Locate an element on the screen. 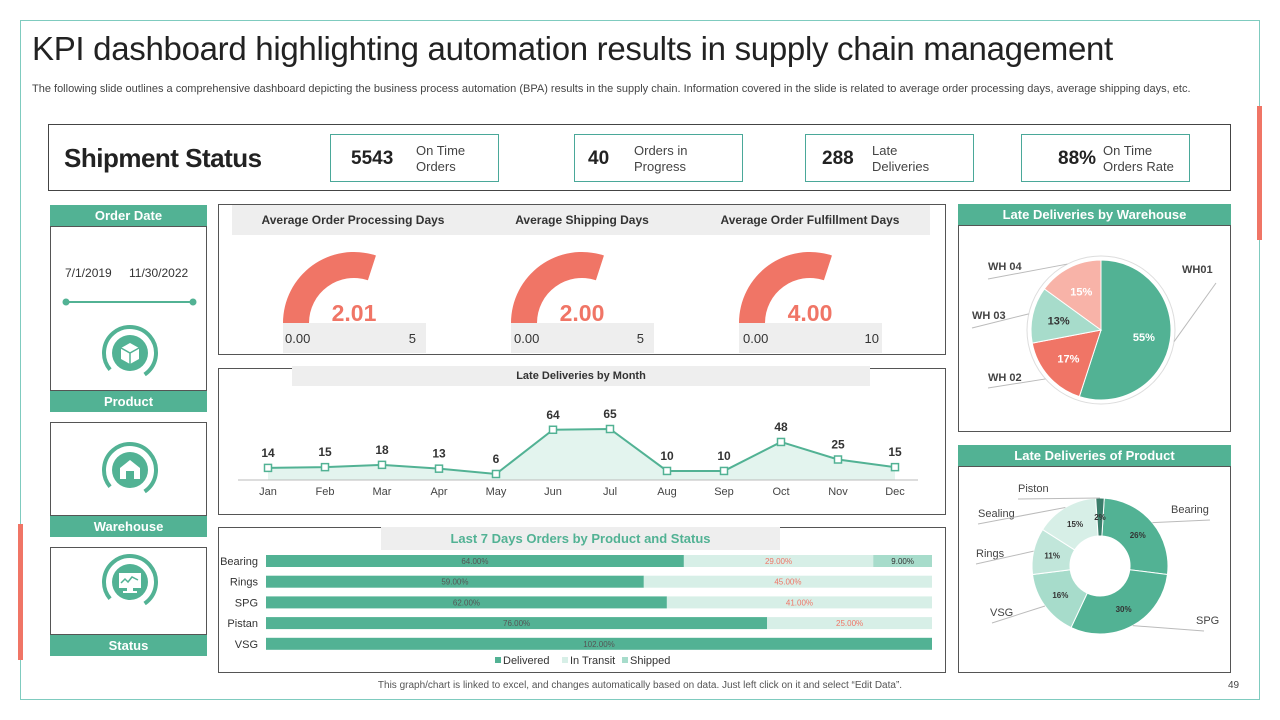 The height and width of the screenshot is (720, 1280). kpi-on-time-orders: 5543 On Time Orders is located at coordinates (414, 158).